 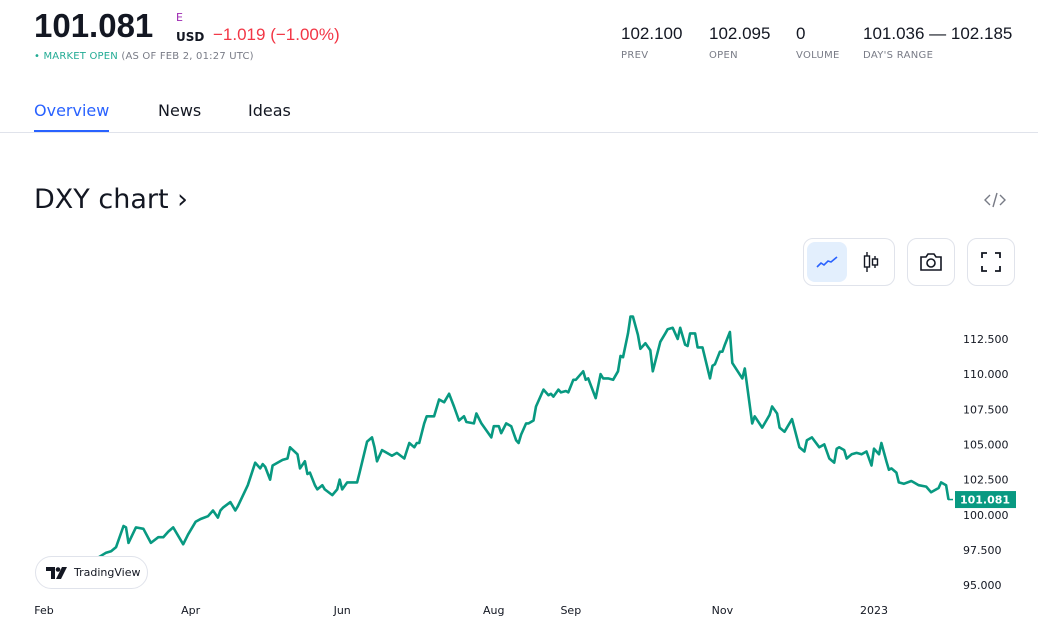 I want to click on stat-label: PREV, so click(x=635, y=55).